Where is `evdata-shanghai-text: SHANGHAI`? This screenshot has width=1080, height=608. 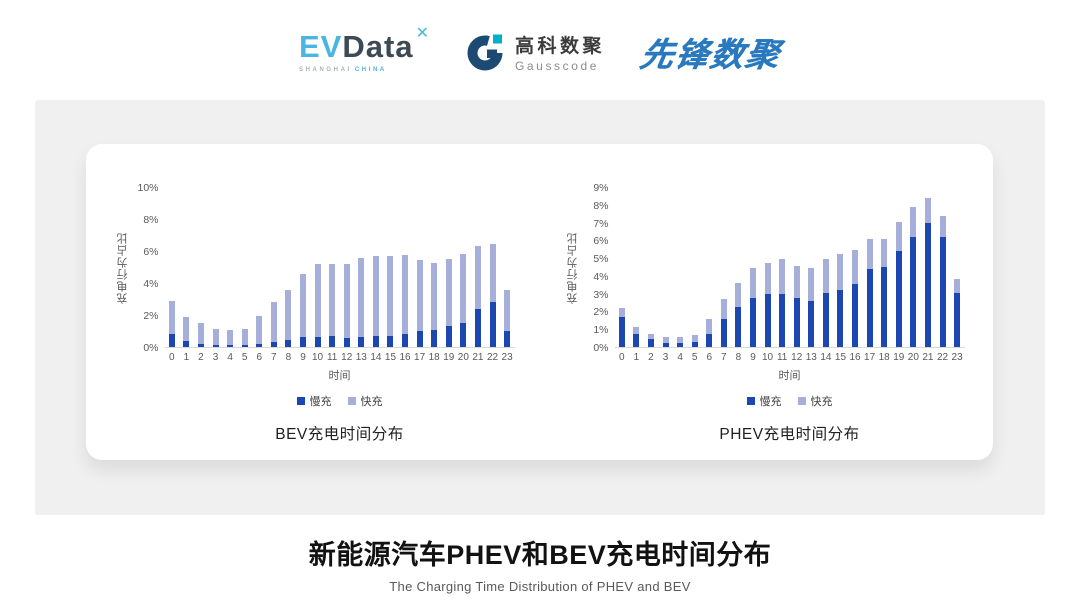 evdata-shanghai-text: SHANGHAI is located at coordinates (325, 70).